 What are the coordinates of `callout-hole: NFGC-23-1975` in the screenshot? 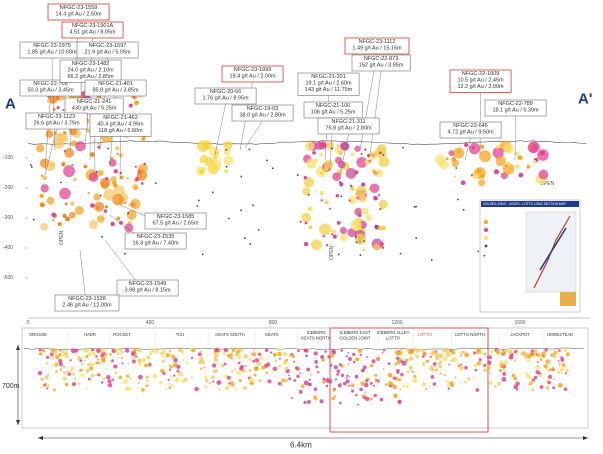 It's located at (52, 46).